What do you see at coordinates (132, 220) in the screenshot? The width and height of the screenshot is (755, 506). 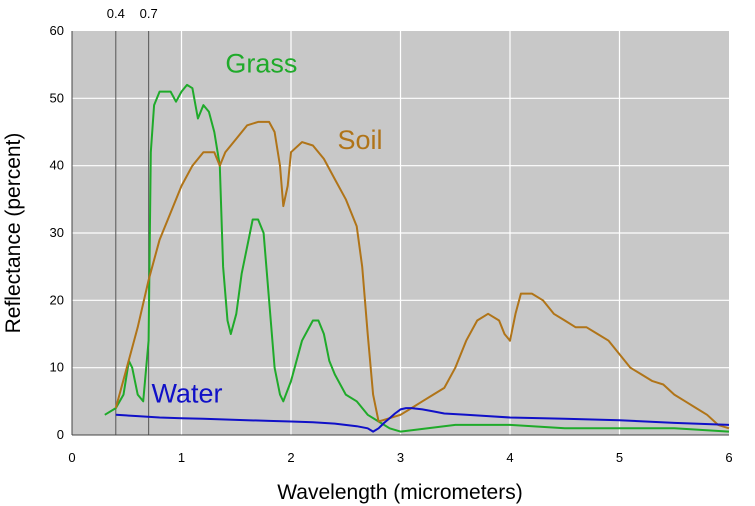 I see `reference-lines: 0.4 0.7` at bounding box center [132, 220].